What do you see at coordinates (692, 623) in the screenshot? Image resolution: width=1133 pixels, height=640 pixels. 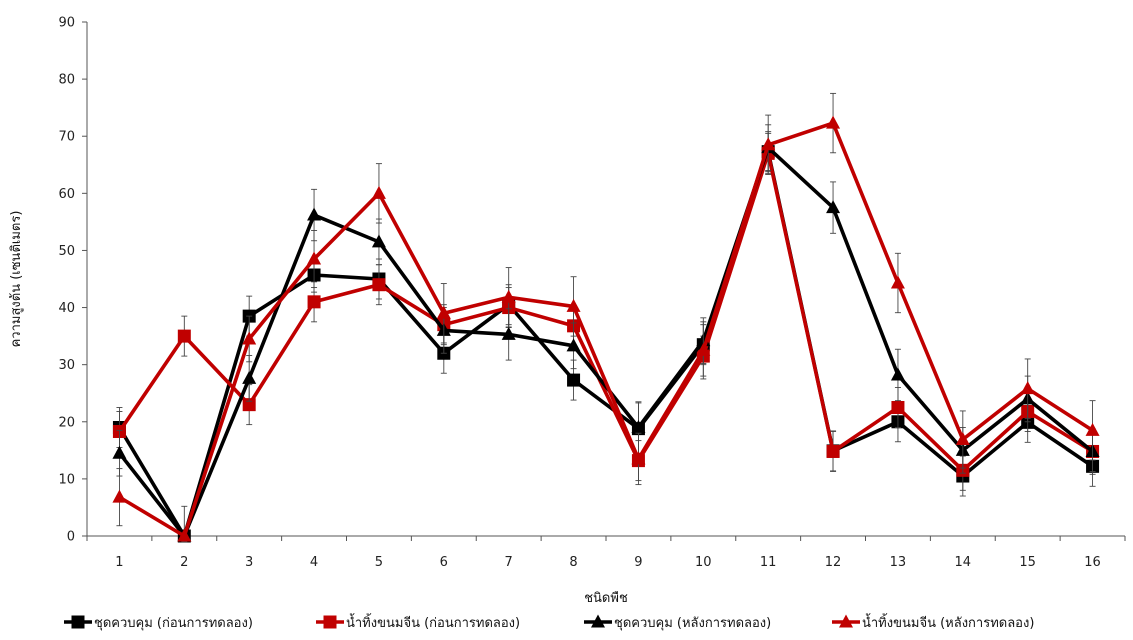 I see `legend-label: ชุดควบคุม (หลังการทดลอง)` at bounding box center [692, 623].